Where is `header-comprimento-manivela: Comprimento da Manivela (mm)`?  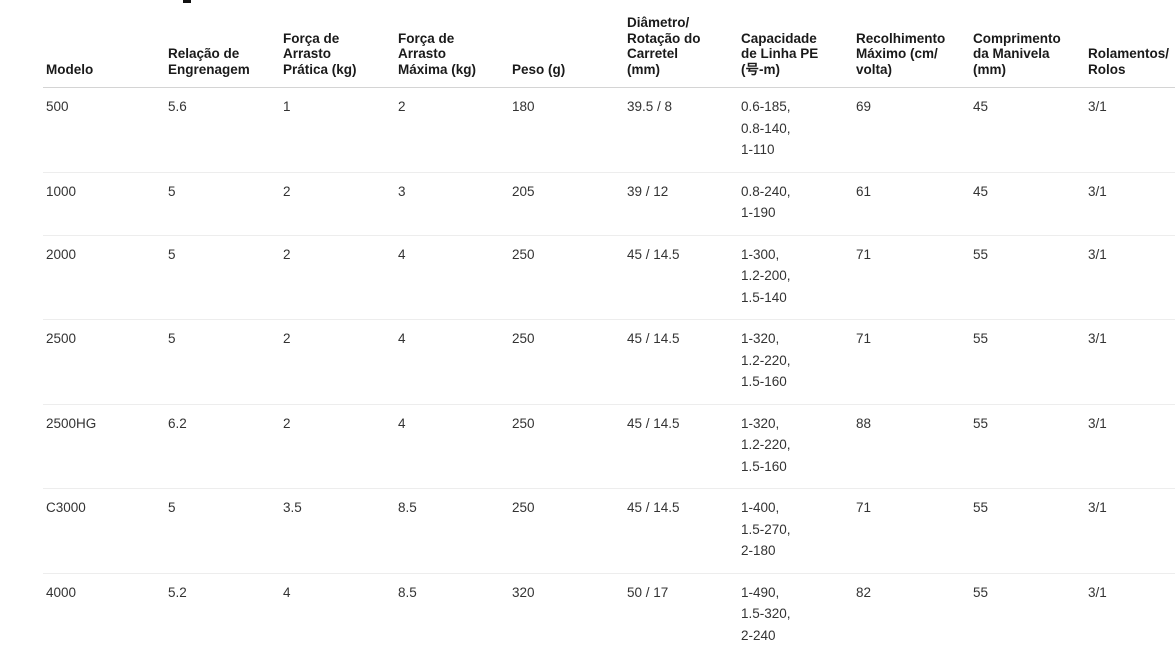 header-comprimento-manivela: Comprimento da Manivela (mm) is located at coordinates (1027, 44).